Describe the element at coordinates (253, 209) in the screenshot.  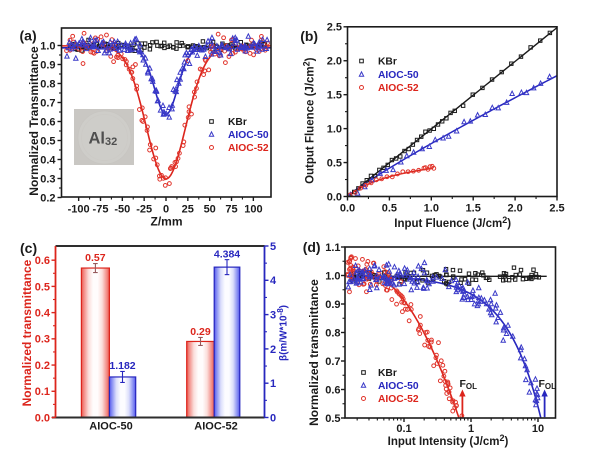
I see `svg-text: 100` at that location.